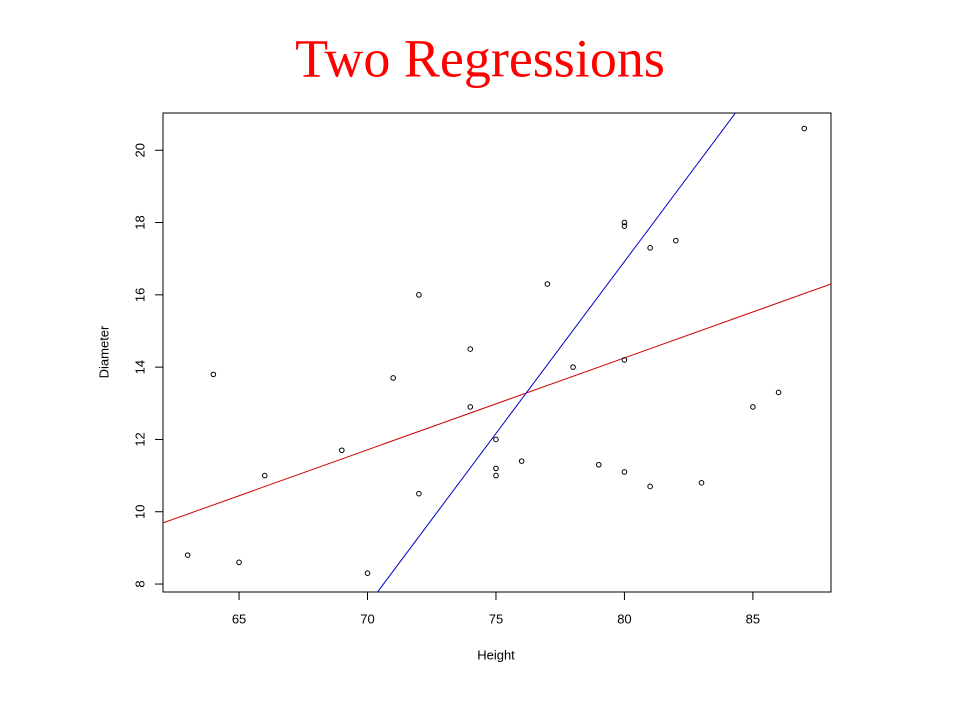  Describe the element at coordinates (139, 512) in the screenshot. I see `y-tick-label: 10` at that location.